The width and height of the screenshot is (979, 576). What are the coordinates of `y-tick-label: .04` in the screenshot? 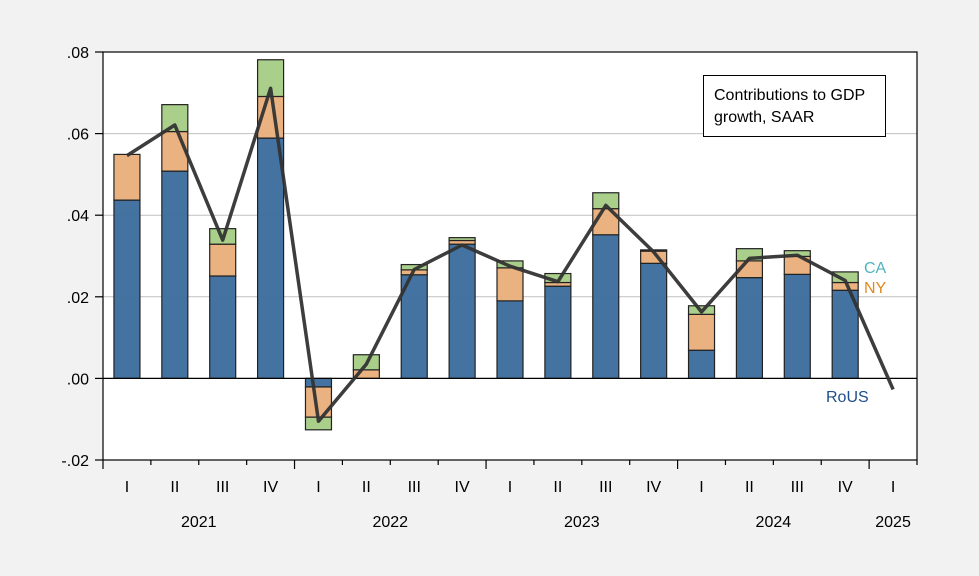 It's located at (78, 216).